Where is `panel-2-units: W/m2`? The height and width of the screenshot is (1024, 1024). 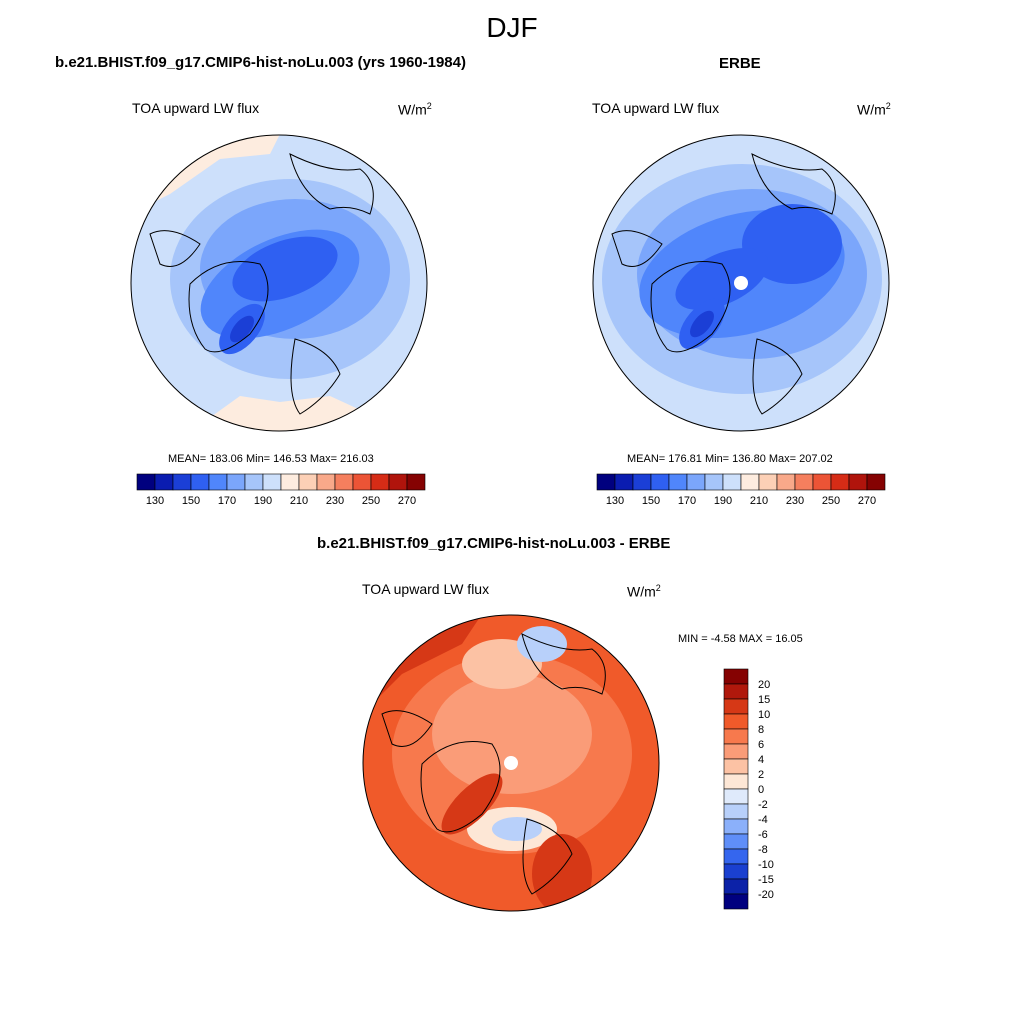
panel-2-units: W/m2 is located at coordinates (874, 109).